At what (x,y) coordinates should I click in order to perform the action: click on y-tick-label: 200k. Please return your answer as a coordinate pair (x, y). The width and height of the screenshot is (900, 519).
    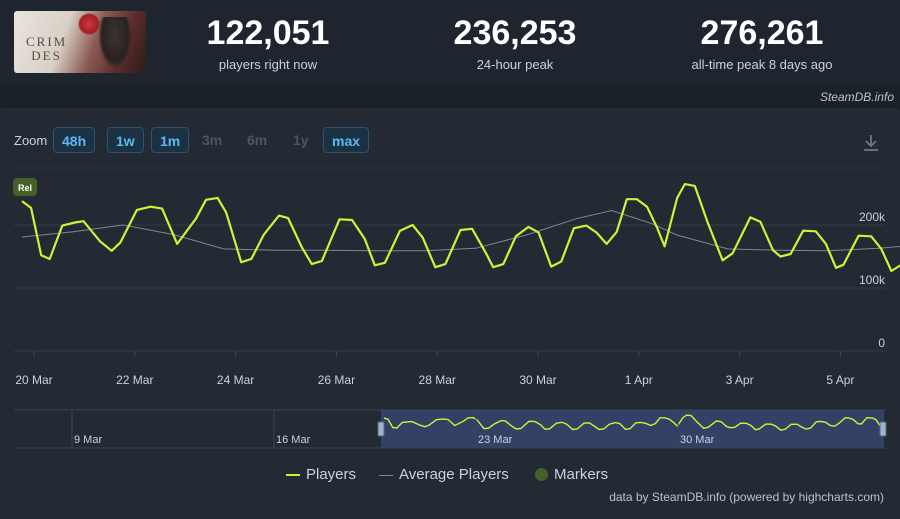
    Looking at the image, I should click on (872, 217).